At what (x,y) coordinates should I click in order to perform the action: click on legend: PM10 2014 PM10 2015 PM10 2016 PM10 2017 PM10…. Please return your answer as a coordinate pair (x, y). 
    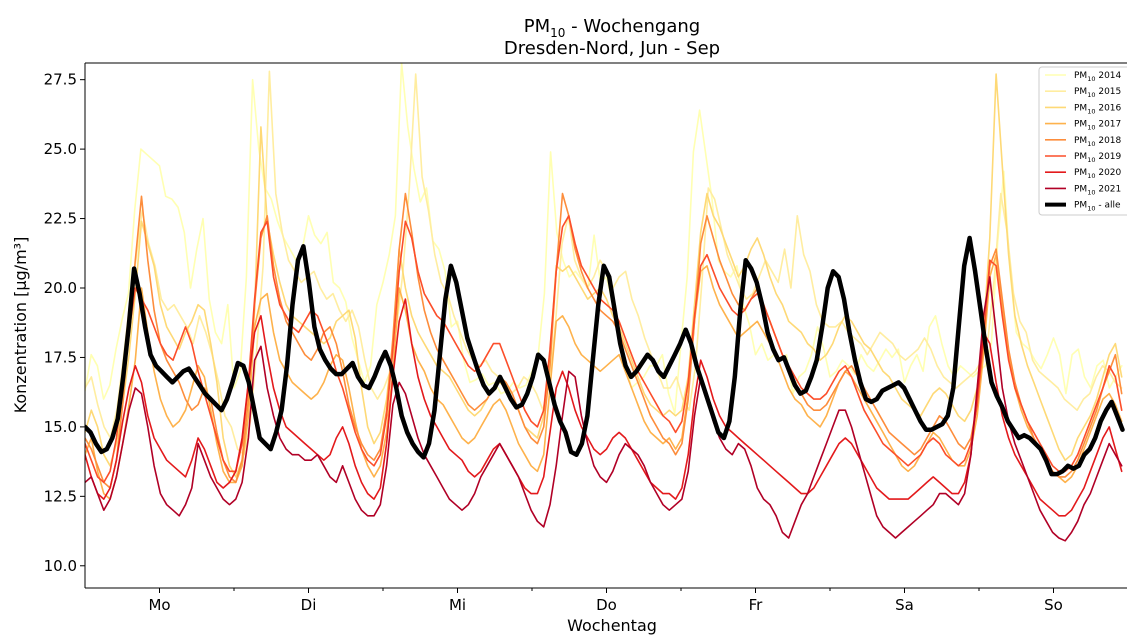
    Looking at the image, I should click on (1082, 141).